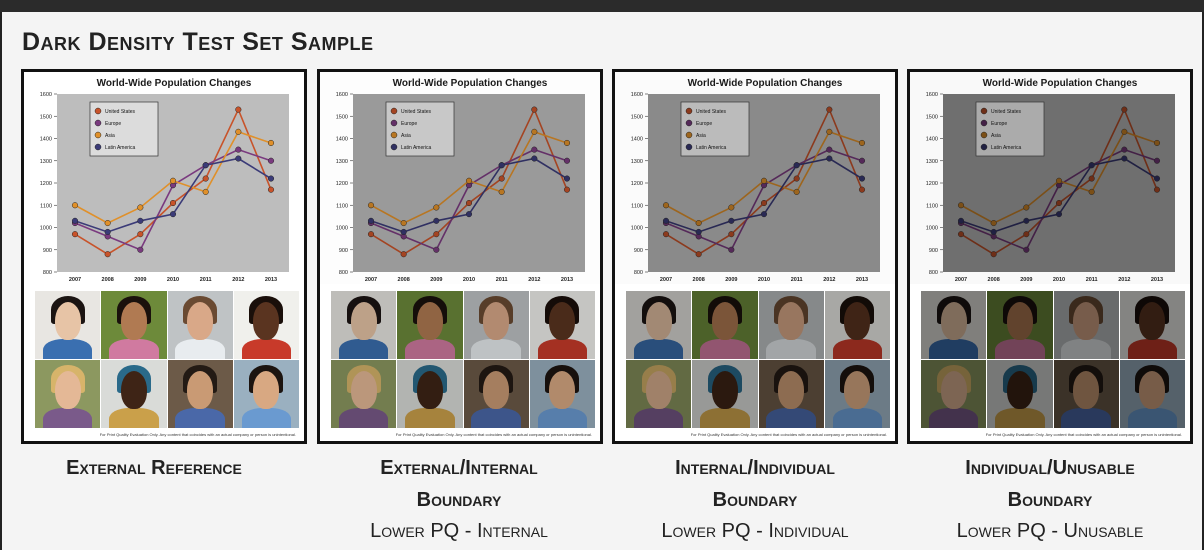  I want to click on y-tick-label: 1400, so click(46, 140).